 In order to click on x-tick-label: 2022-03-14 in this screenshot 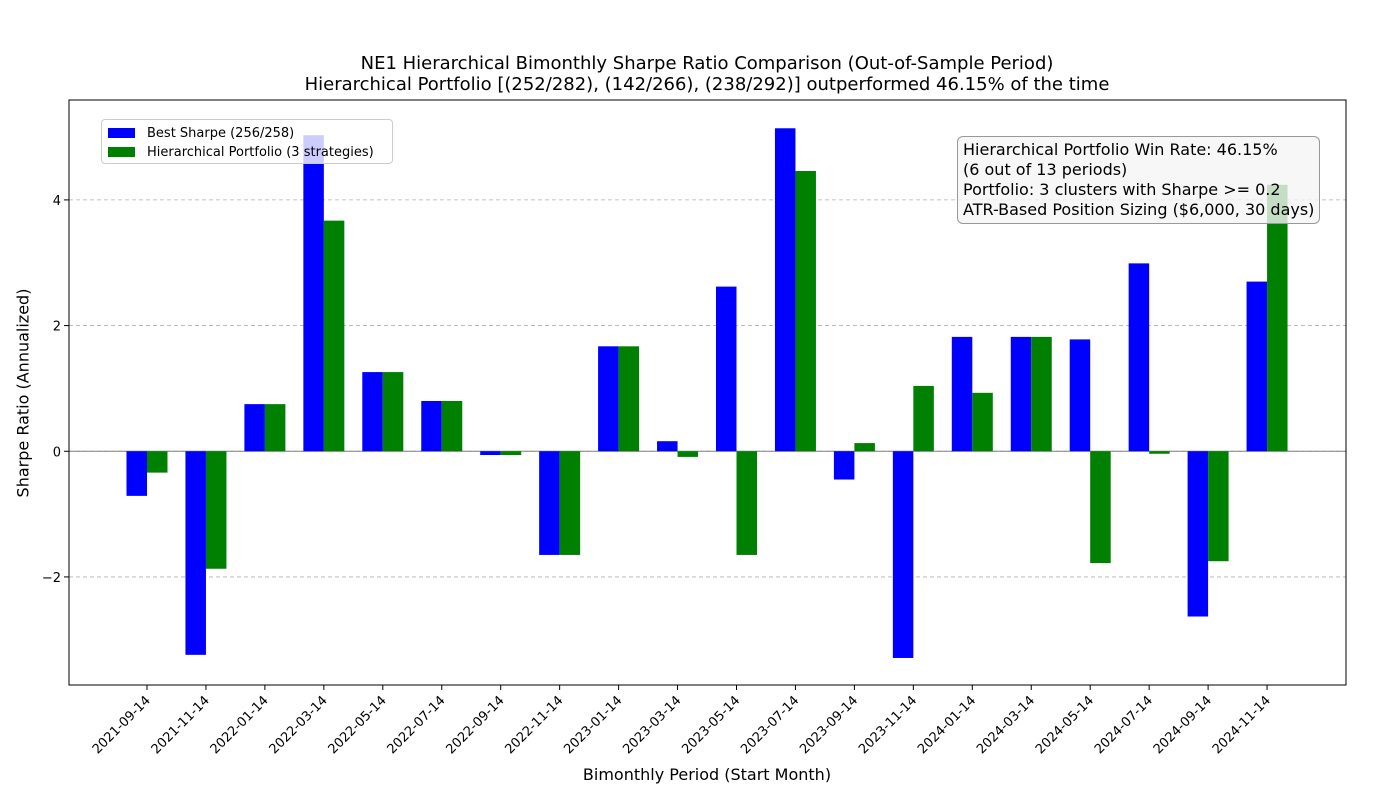, I will do `click(299, 725)`.